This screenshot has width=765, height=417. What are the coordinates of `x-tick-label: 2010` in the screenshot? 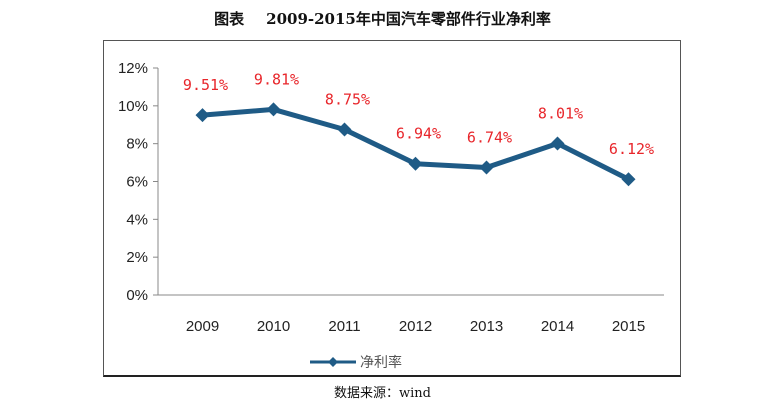 It's located at (273, 326).